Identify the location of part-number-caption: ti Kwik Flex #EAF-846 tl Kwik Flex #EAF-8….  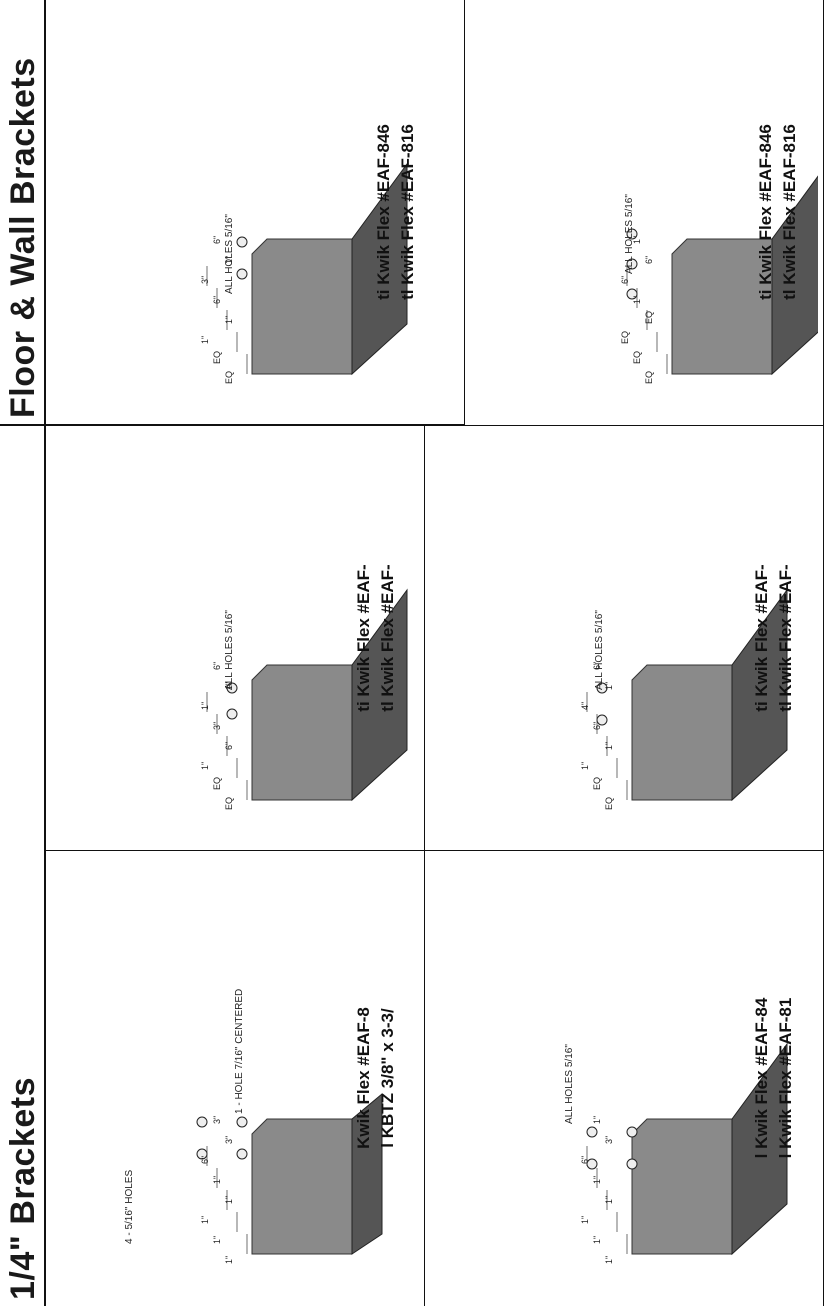
(778, 212).